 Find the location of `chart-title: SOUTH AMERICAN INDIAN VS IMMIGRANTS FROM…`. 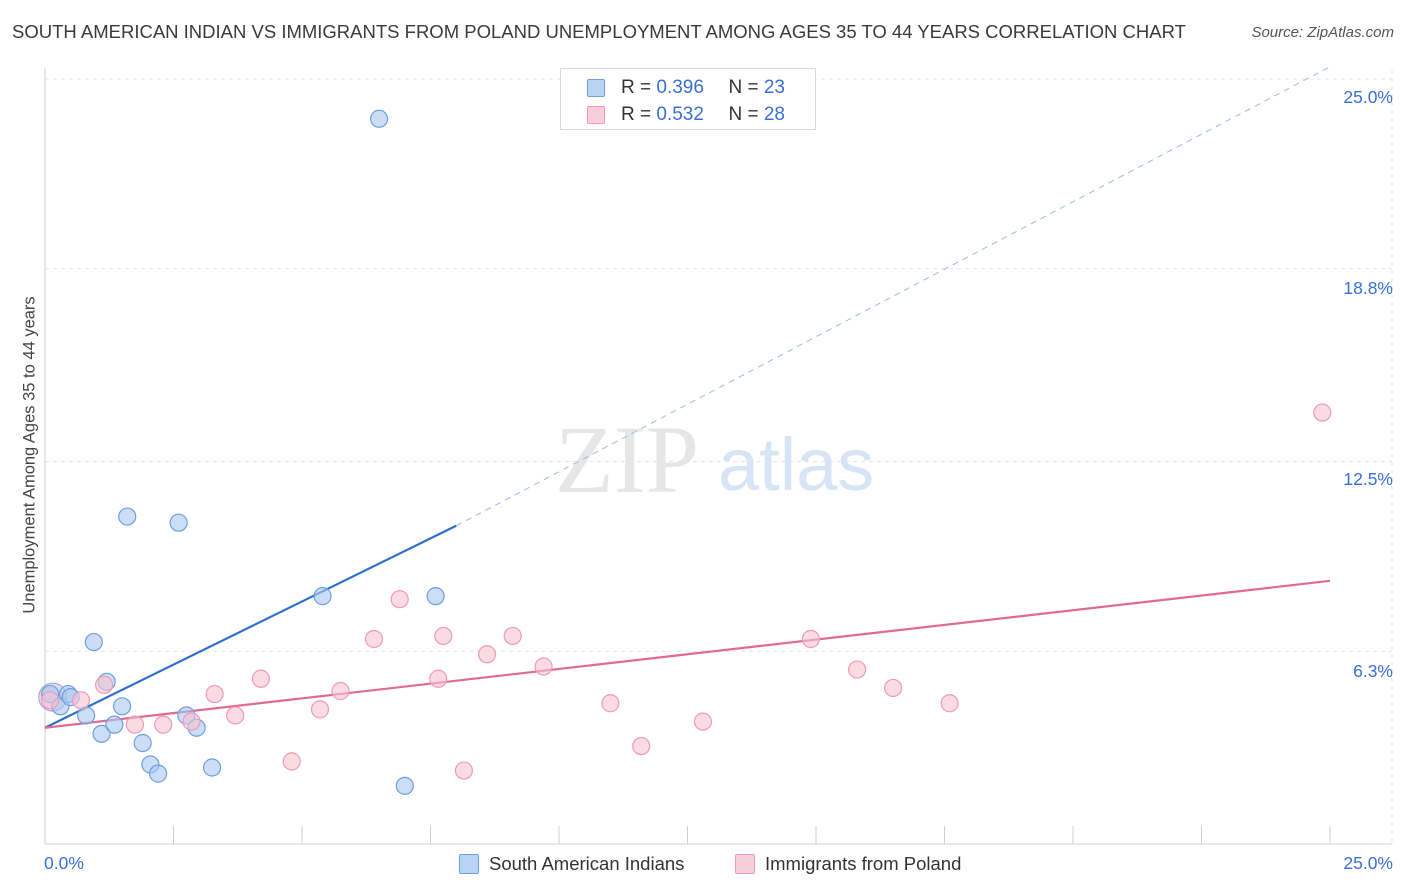

chart-title: SOUTH AMERICAN INDIAN VS IMMIGRANTS FROM… is located at coordinates (599, 31).